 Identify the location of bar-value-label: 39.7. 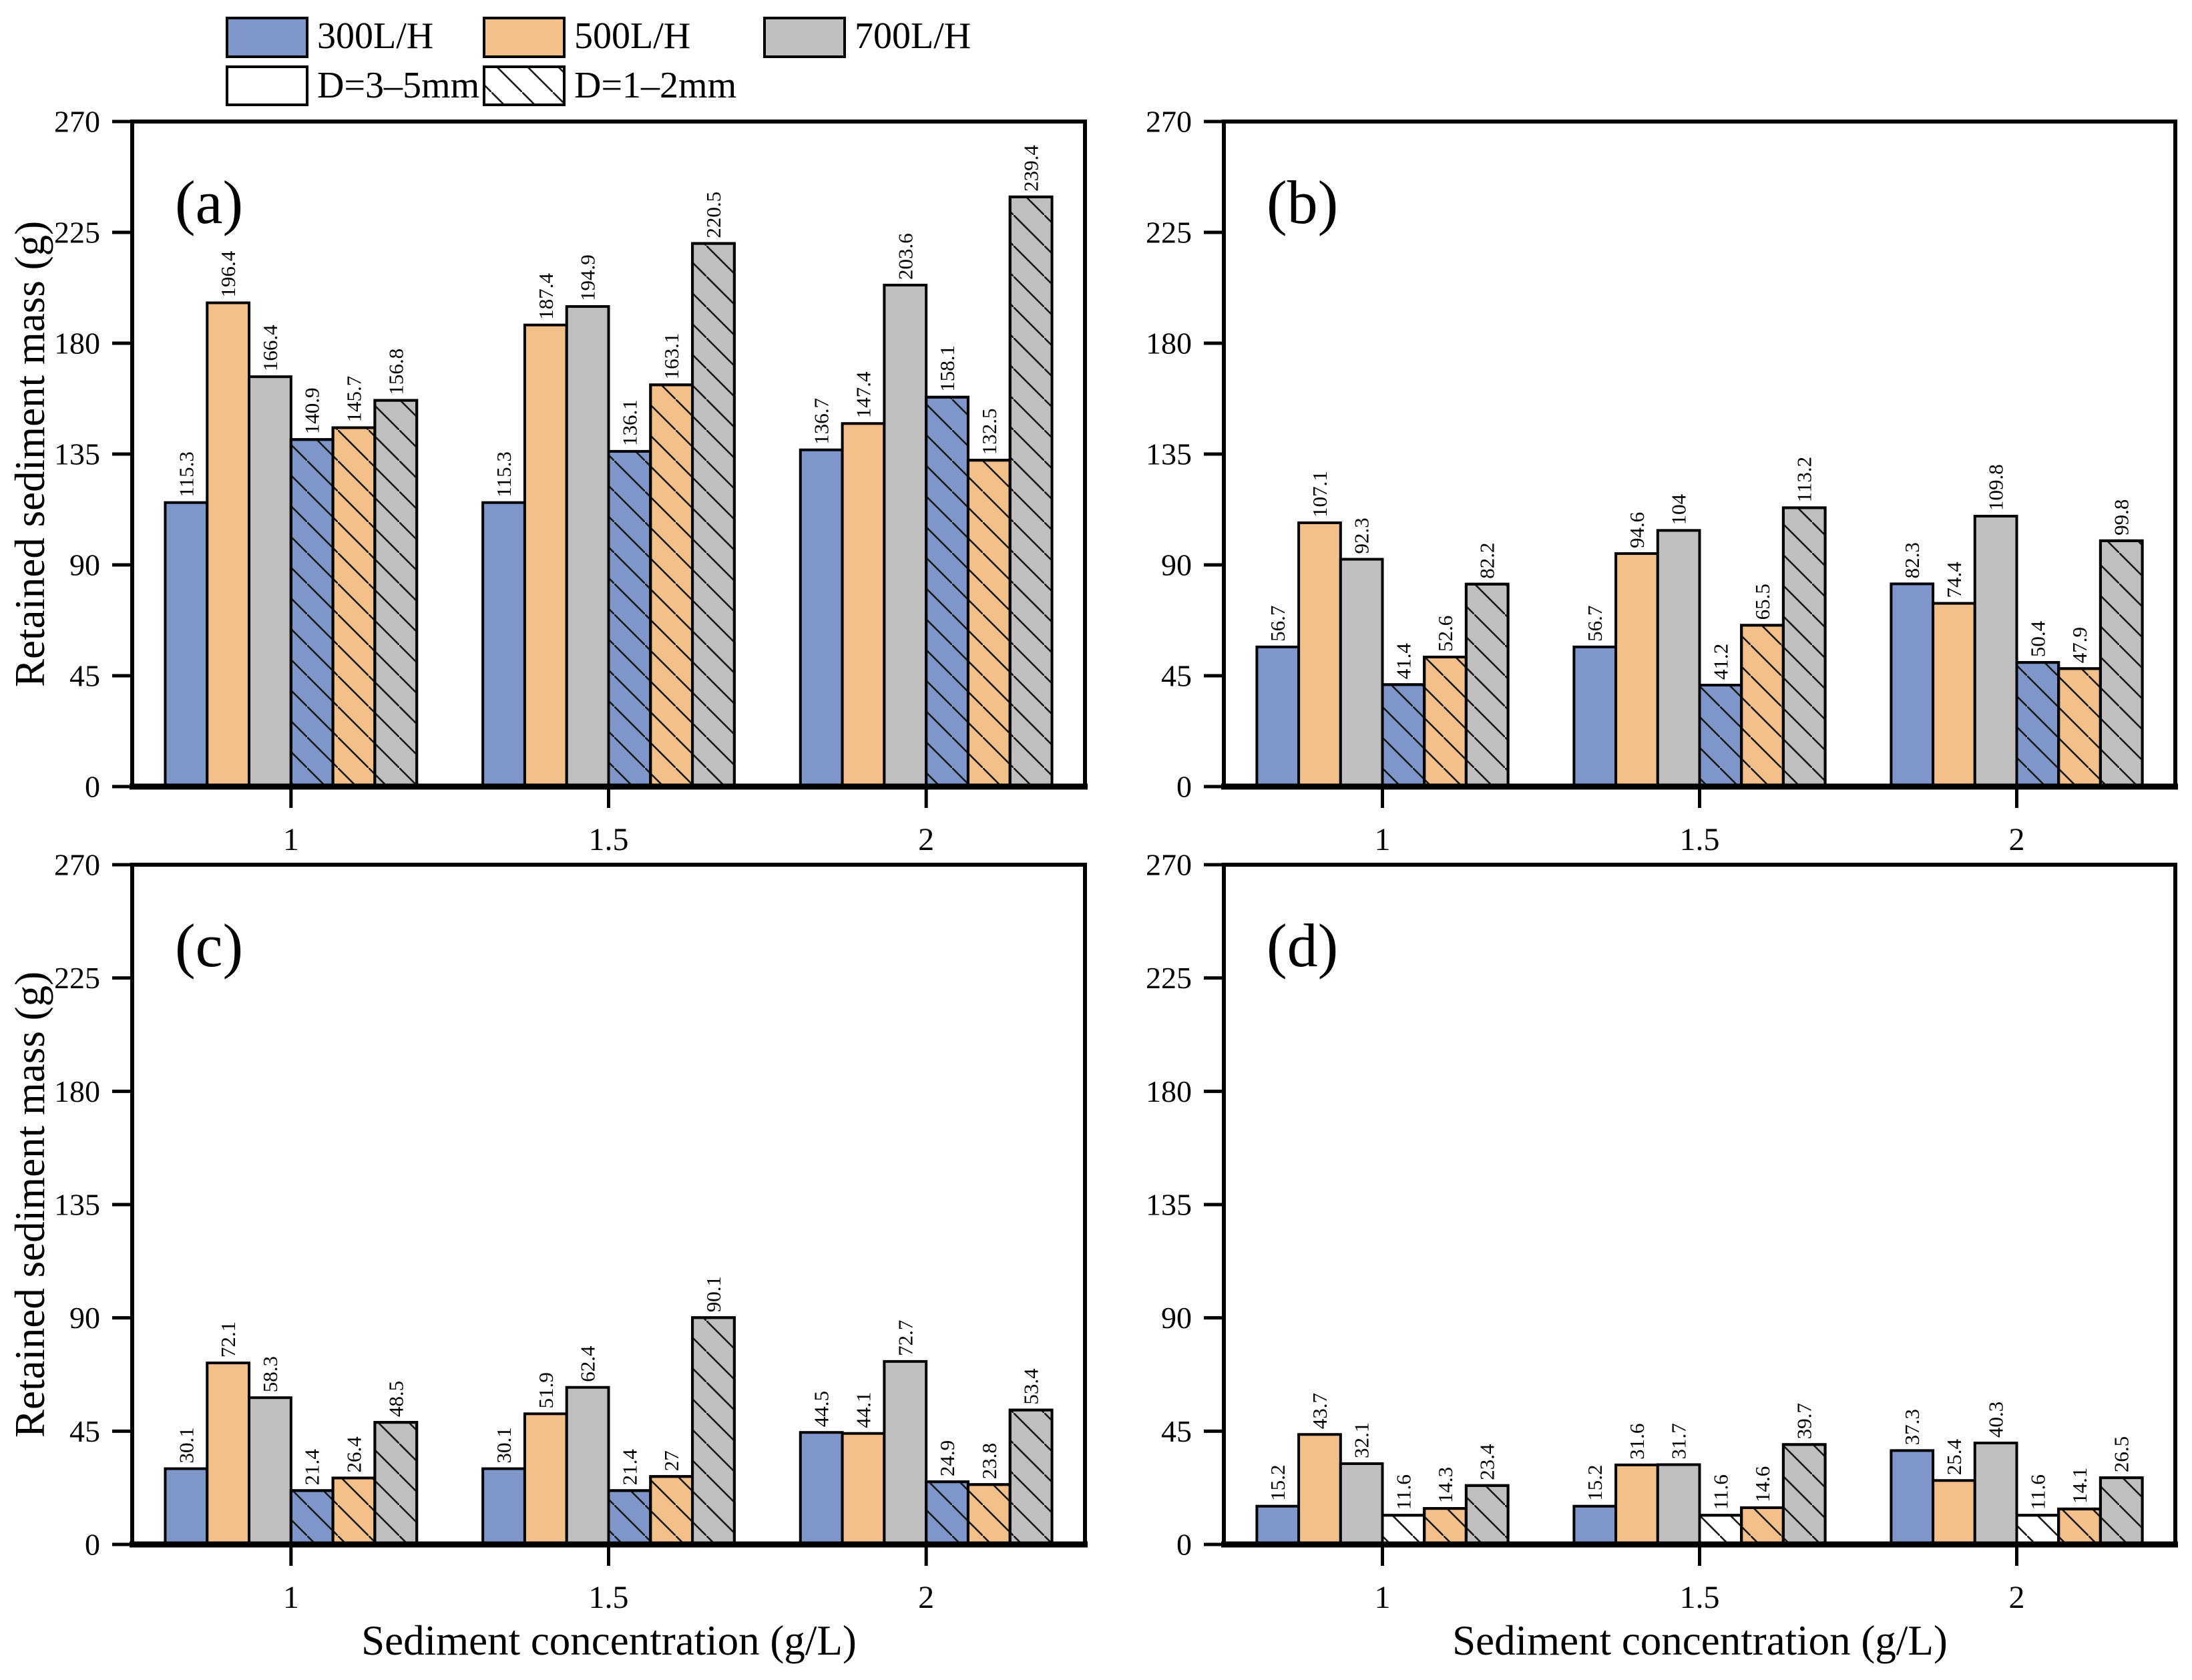
(1804, 1421).